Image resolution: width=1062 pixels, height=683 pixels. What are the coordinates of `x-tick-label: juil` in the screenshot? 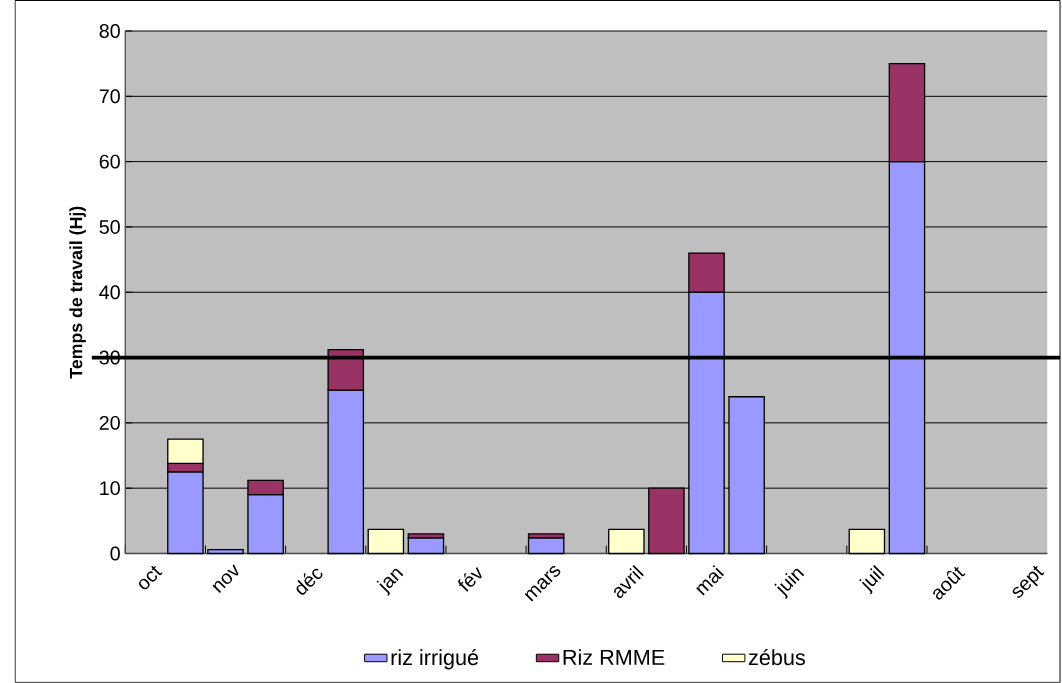 It's located at (872, 580).